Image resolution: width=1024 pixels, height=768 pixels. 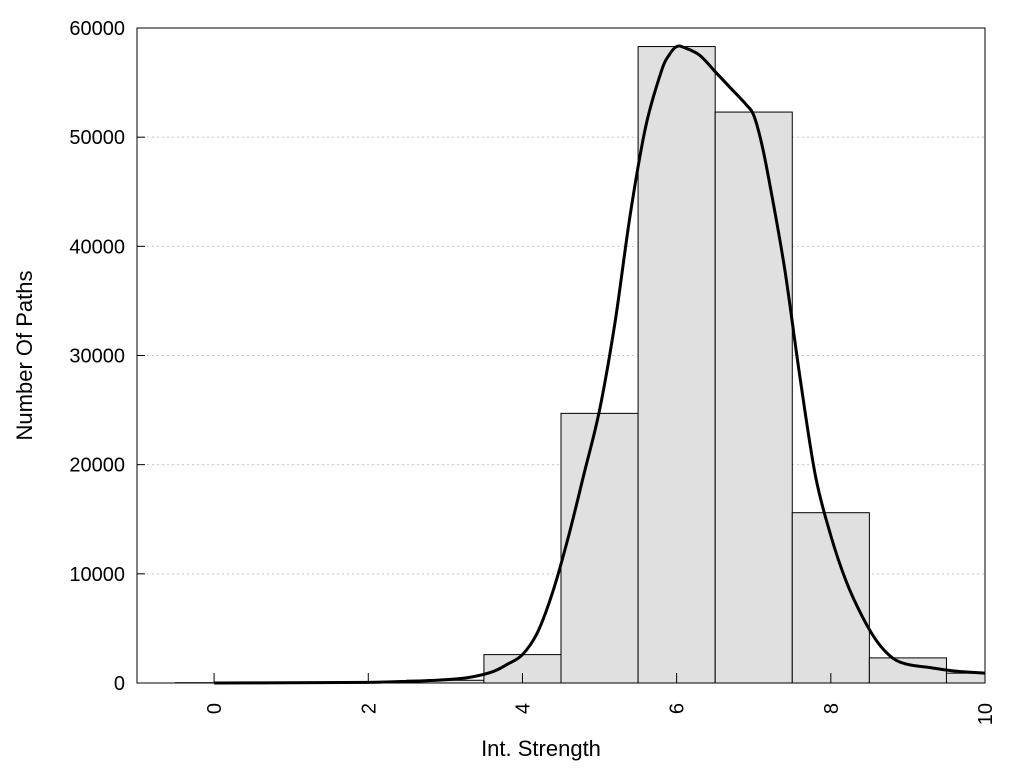 I want to click on y-axis-ticks: 0 10000 20000 30000 40000 50000 60000, so click(x=107, y=356).